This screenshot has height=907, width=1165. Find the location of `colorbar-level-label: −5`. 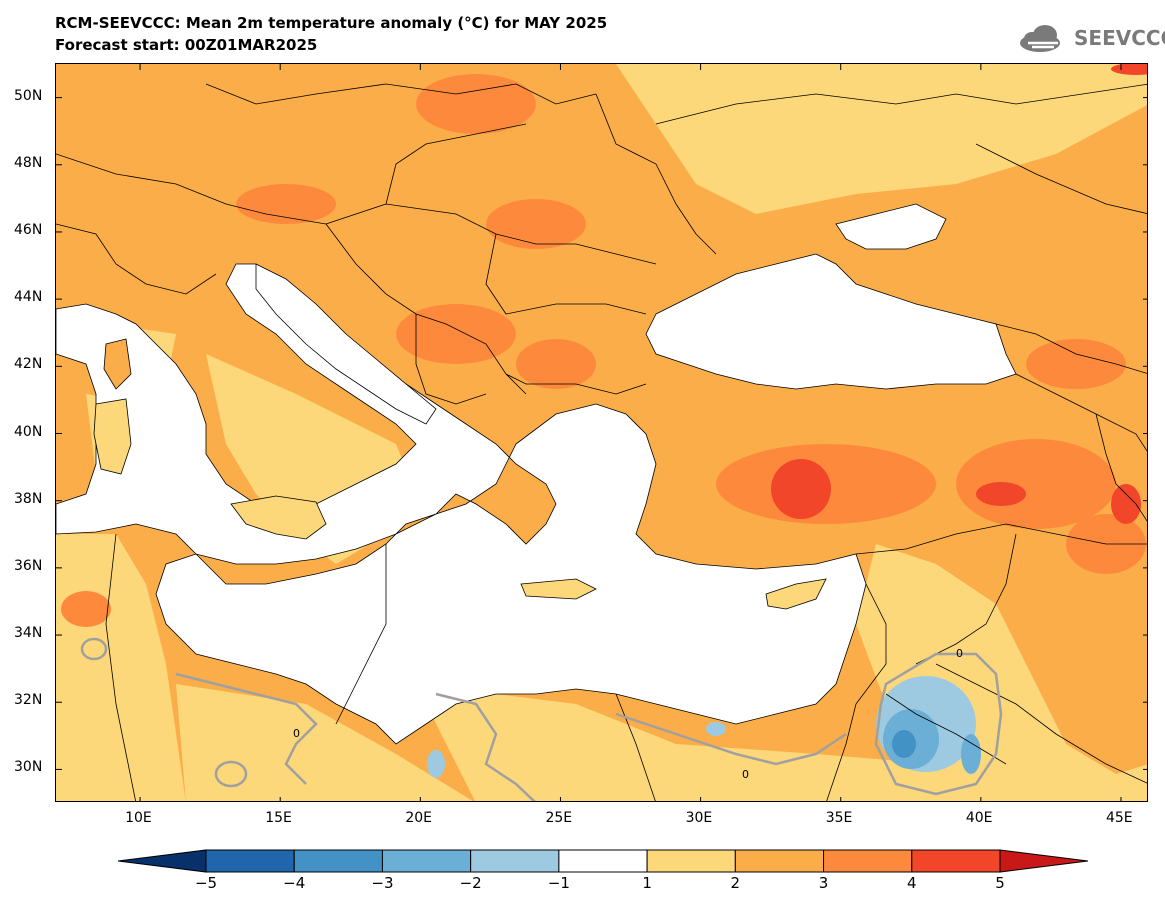

colorbar-level-label: −5 is located at coordinates (206, 883).